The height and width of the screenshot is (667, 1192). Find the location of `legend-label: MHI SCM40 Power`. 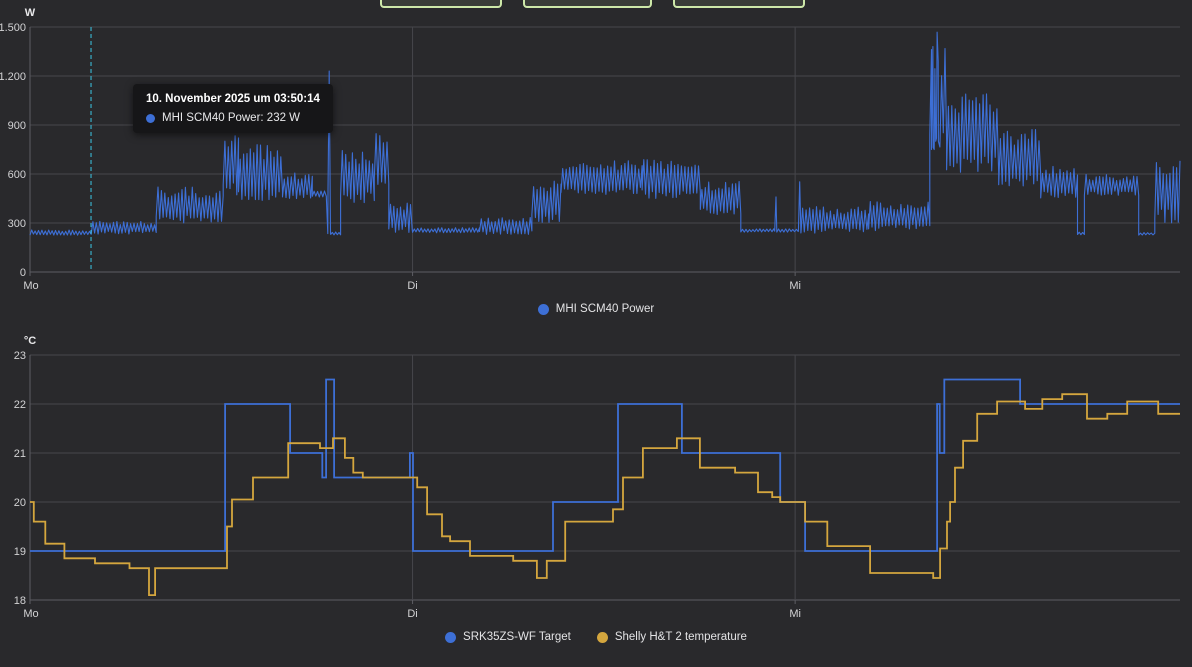

legend-label: MHI SCM40 Power is located at coordinates (605, 309).